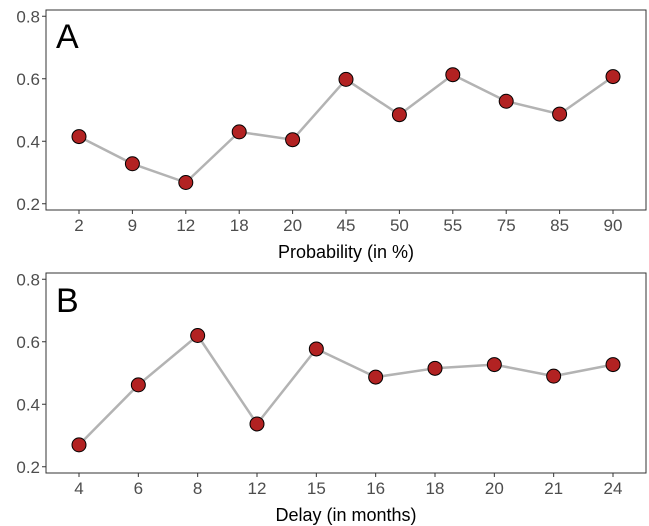 Image resolution: width=649 pixels, height=526 pixels. What do you see at coordinates (613, 488) in the screenshot?
I see `x-tick-label: 24` at bounding box center [613, 488].